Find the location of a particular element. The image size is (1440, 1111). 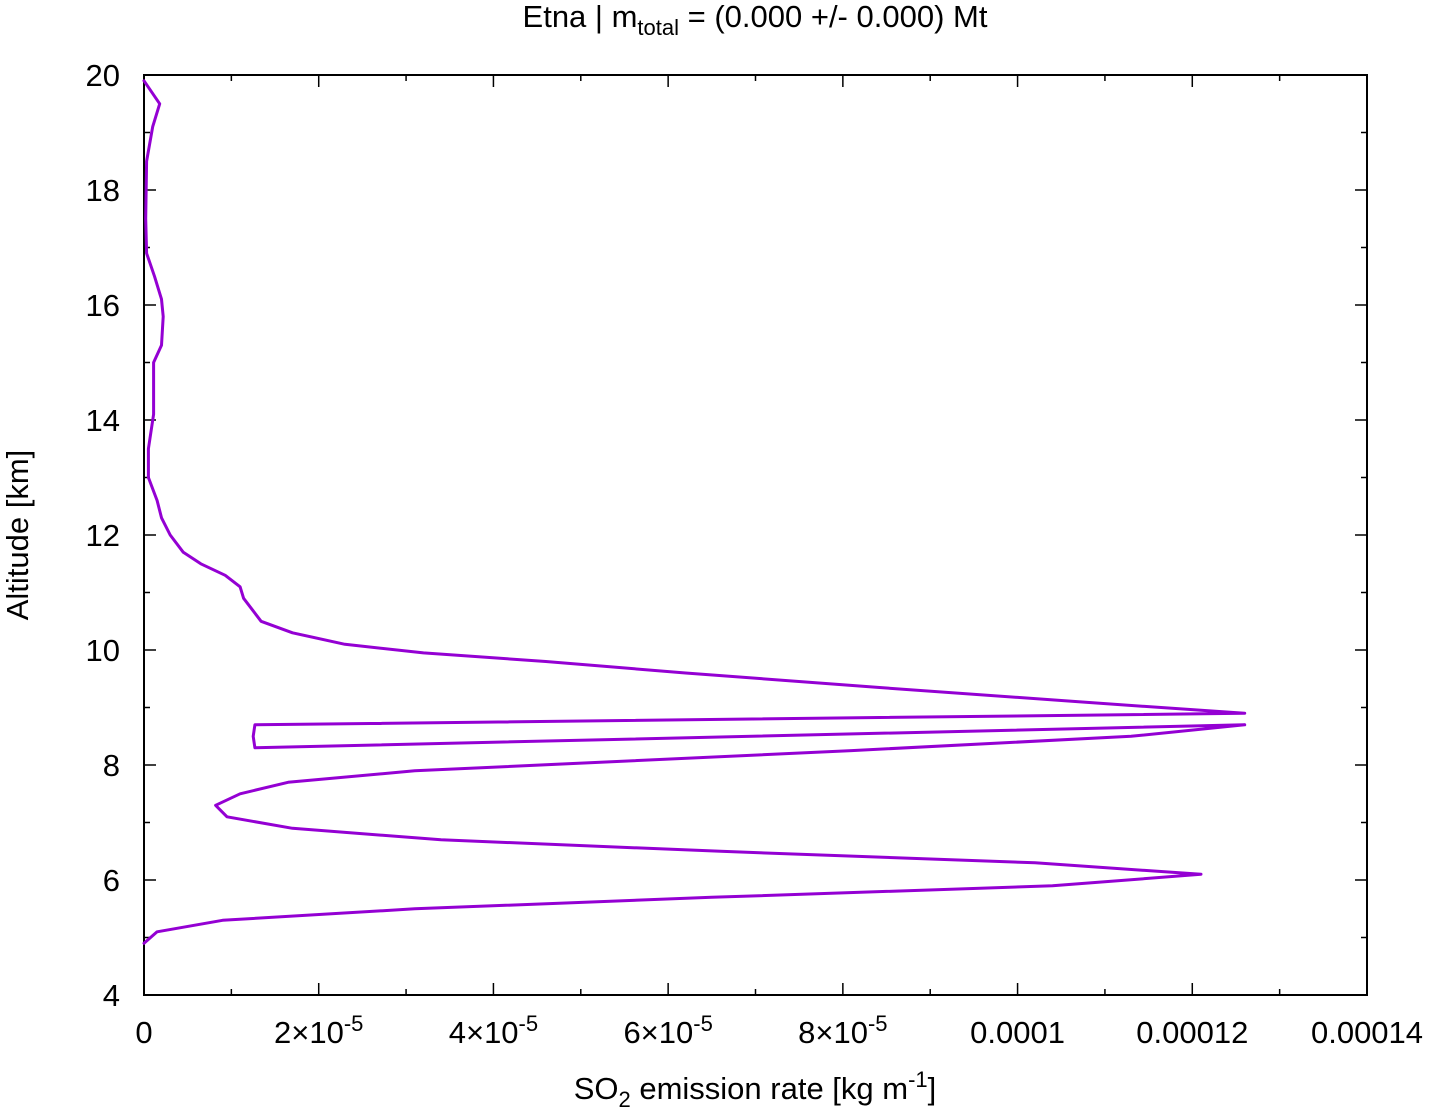

y-tick-label: 4 is located at coordinates (111, 995).